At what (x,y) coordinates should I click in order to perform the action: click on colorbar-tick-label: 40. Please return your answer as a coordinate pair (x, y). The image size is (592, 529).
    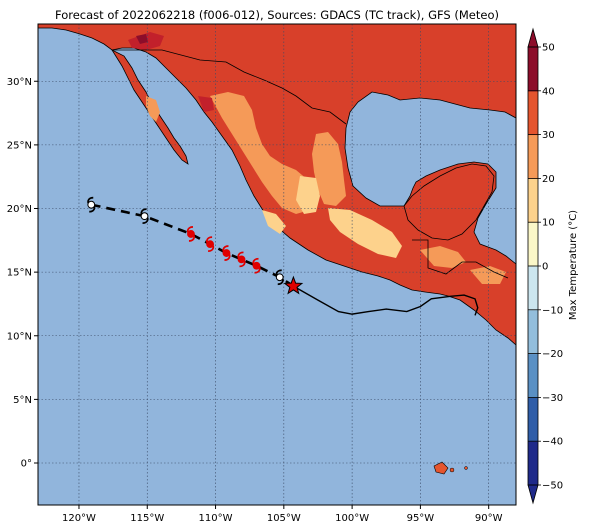
    Looking at the image, I should click on (548, 91).